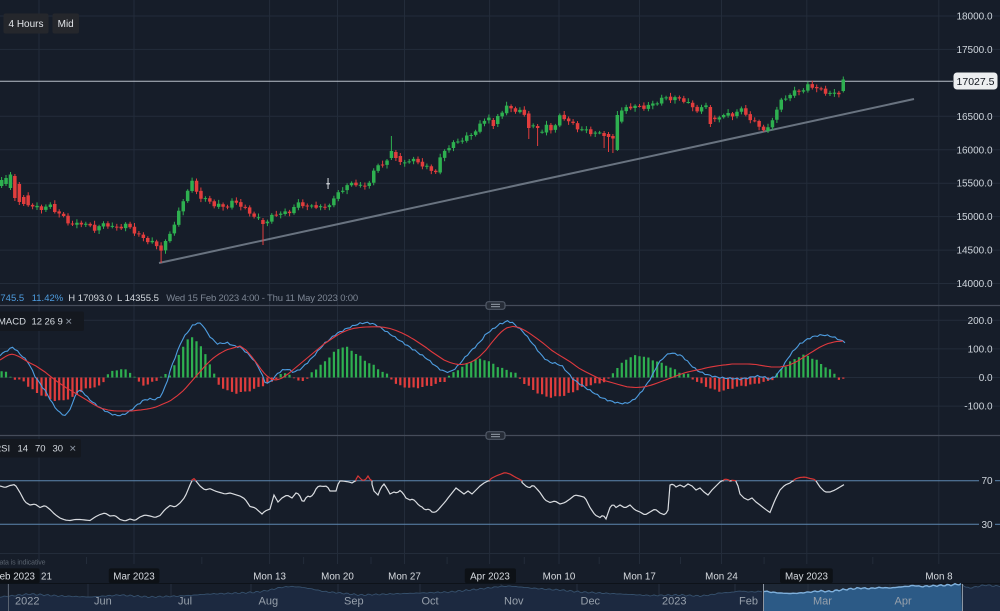 Image resolution: width=1000 pixels, height=611 pixels. Describe the element at coordinates (974, 17) in the screenshot. I see `svg-text: 18000.0` at that location.